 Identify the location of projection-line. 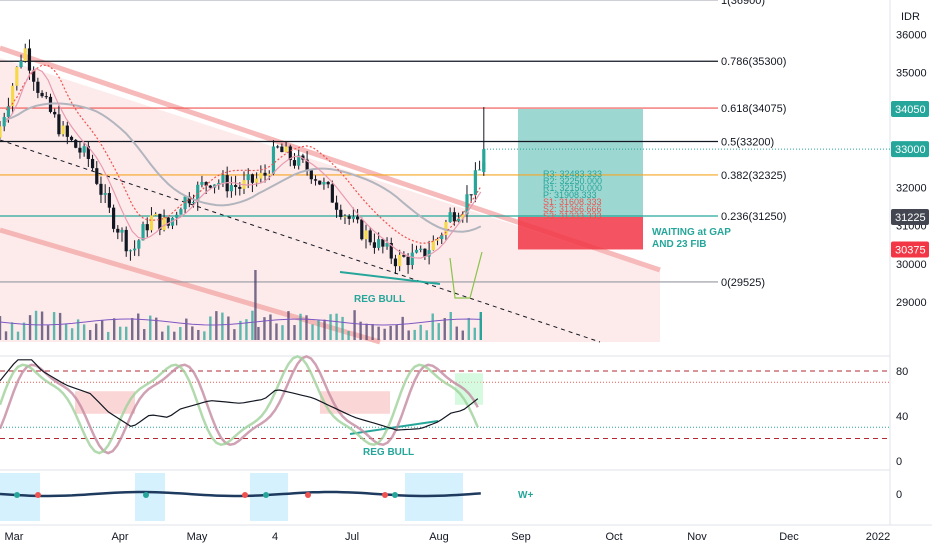
(466, 275).